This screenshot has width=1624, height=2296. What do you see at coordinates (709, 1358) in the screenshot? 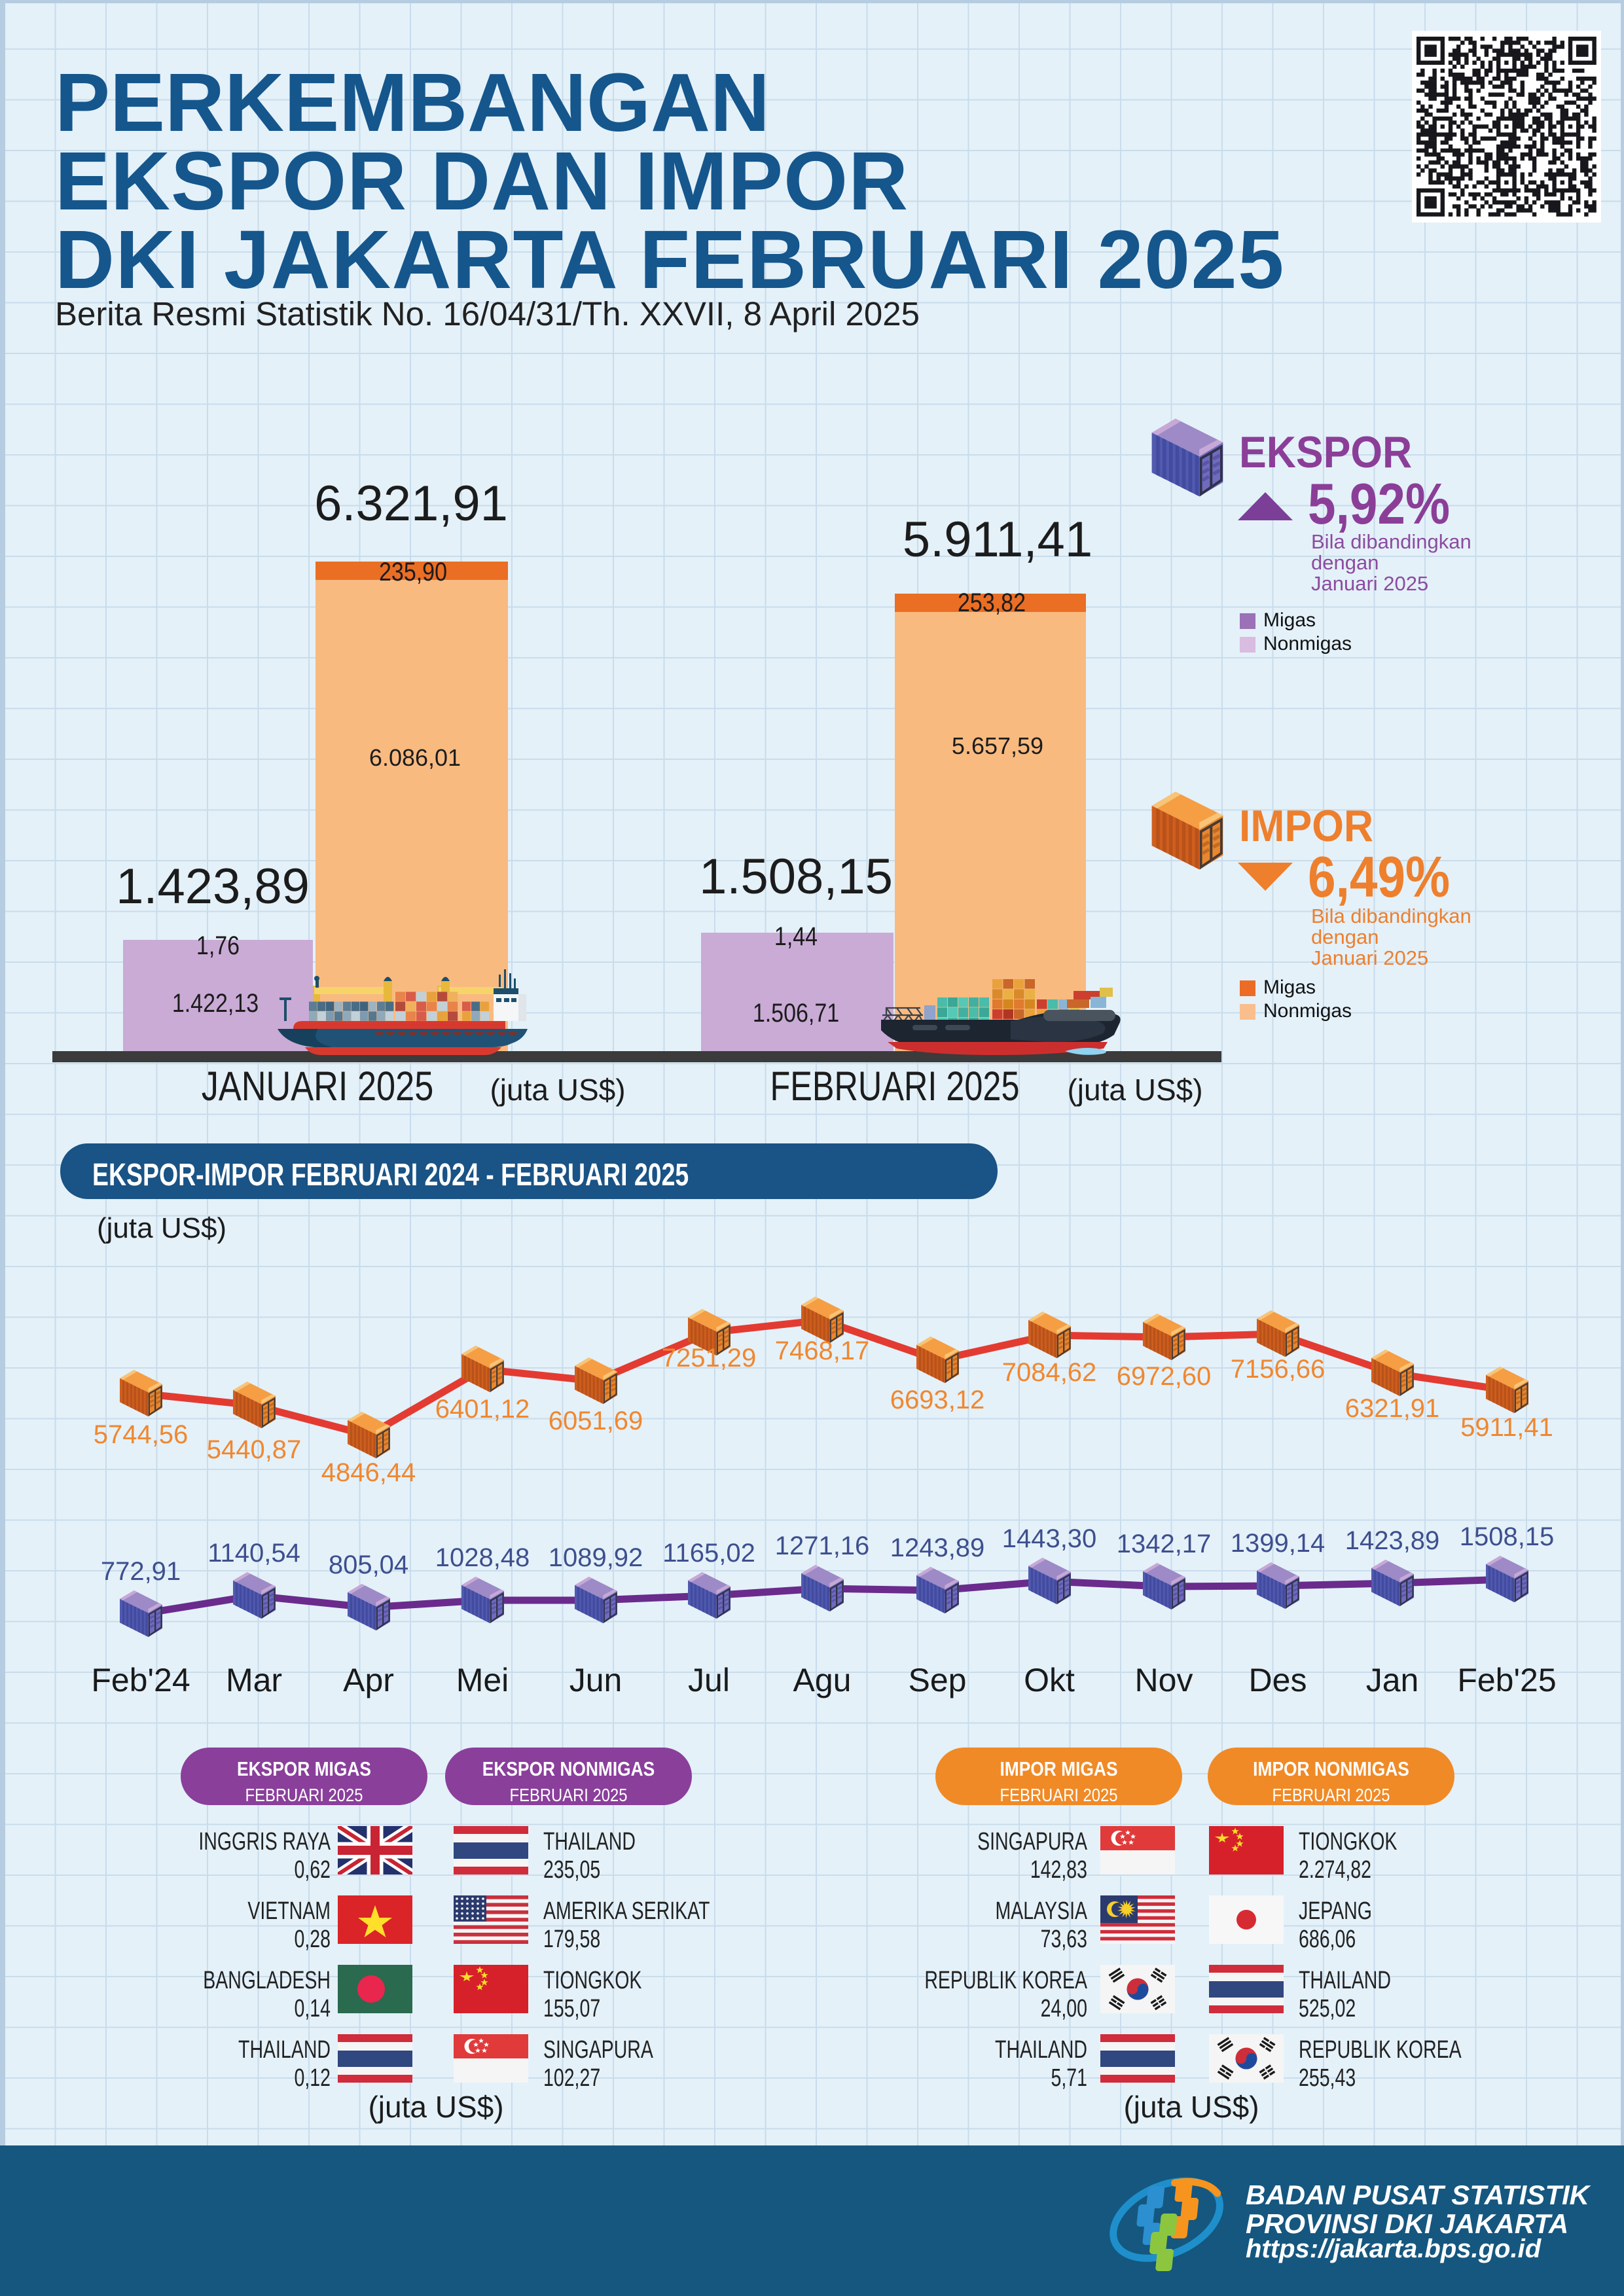
I see `svg-text: 7251,29` at bounding box center [709, 1358].